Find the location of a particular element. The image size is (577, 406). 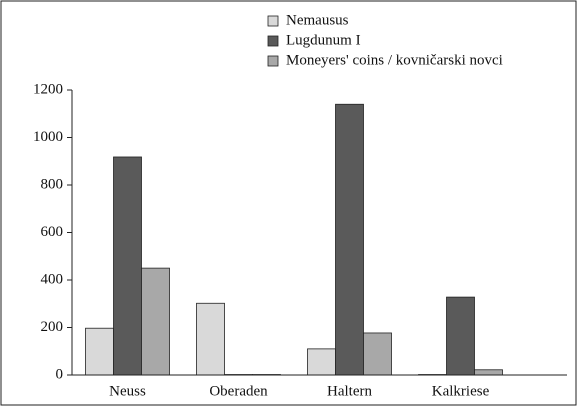

y-tick-label: 200 is located at coordinates (52, 327).